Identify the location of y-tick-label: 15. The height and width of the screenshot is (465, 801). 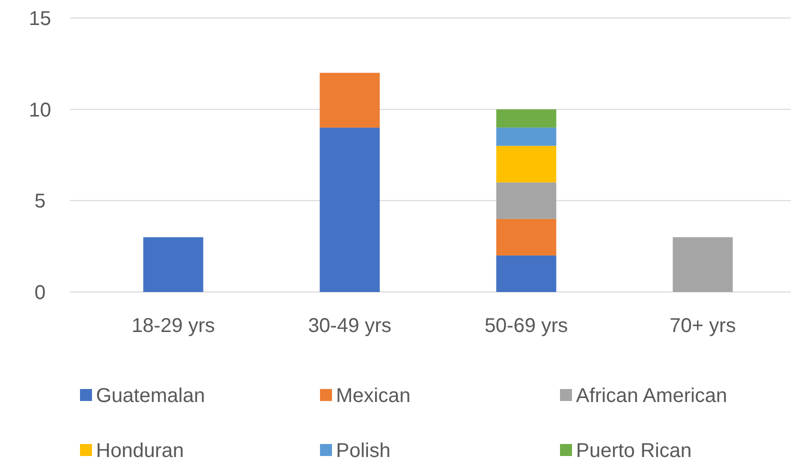
(40, 19).